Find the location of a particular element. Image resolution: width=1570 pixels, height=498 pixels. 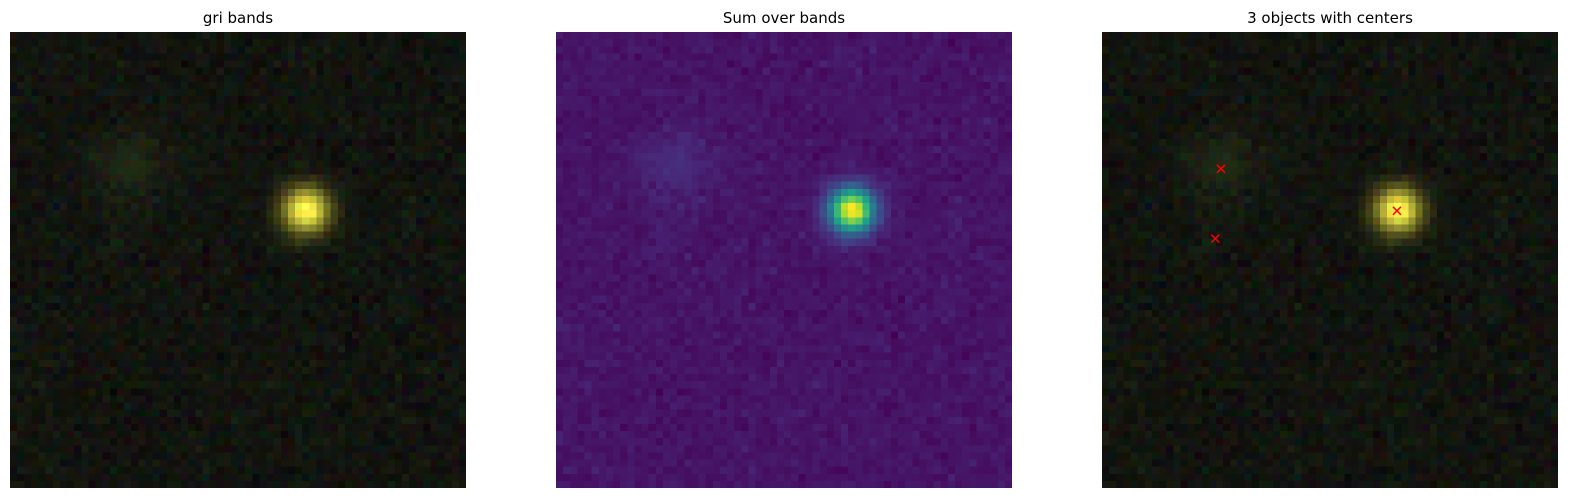

panel-title: gri bands is located at coordinates (238, 18).